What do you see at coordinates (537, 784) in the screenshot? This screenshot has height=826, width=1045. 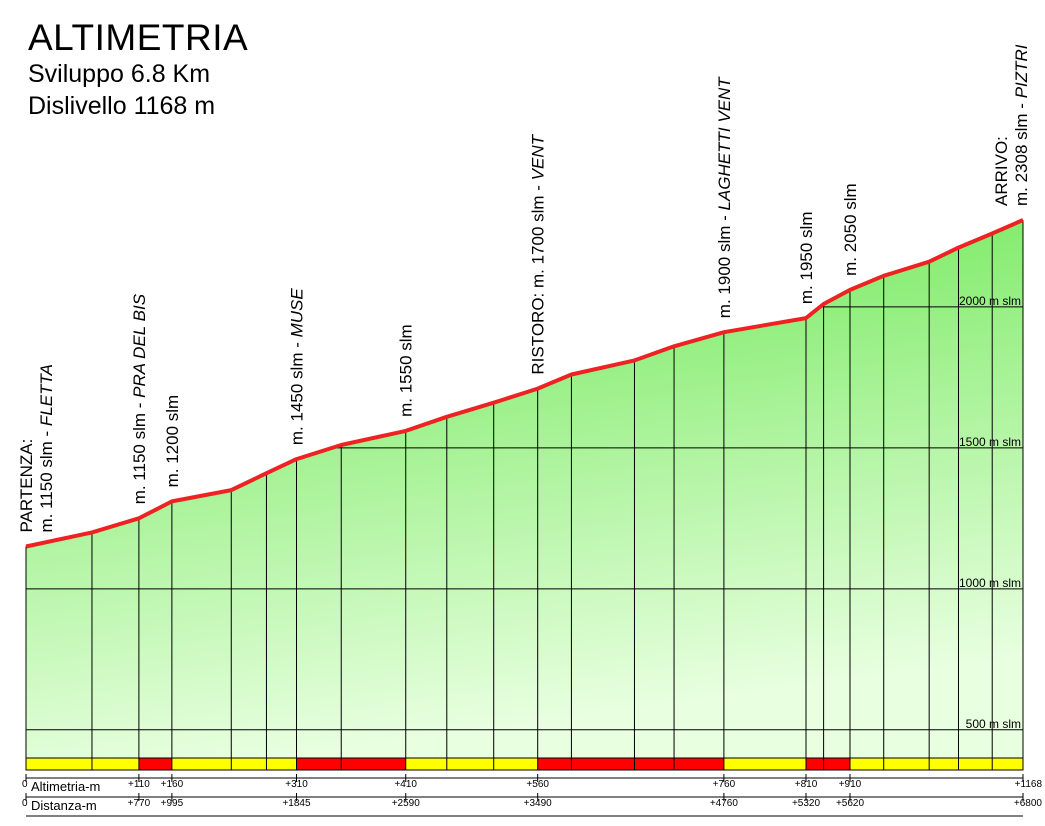 I see `altimetria-tick-label: +560` at bounding box center [537, 784].